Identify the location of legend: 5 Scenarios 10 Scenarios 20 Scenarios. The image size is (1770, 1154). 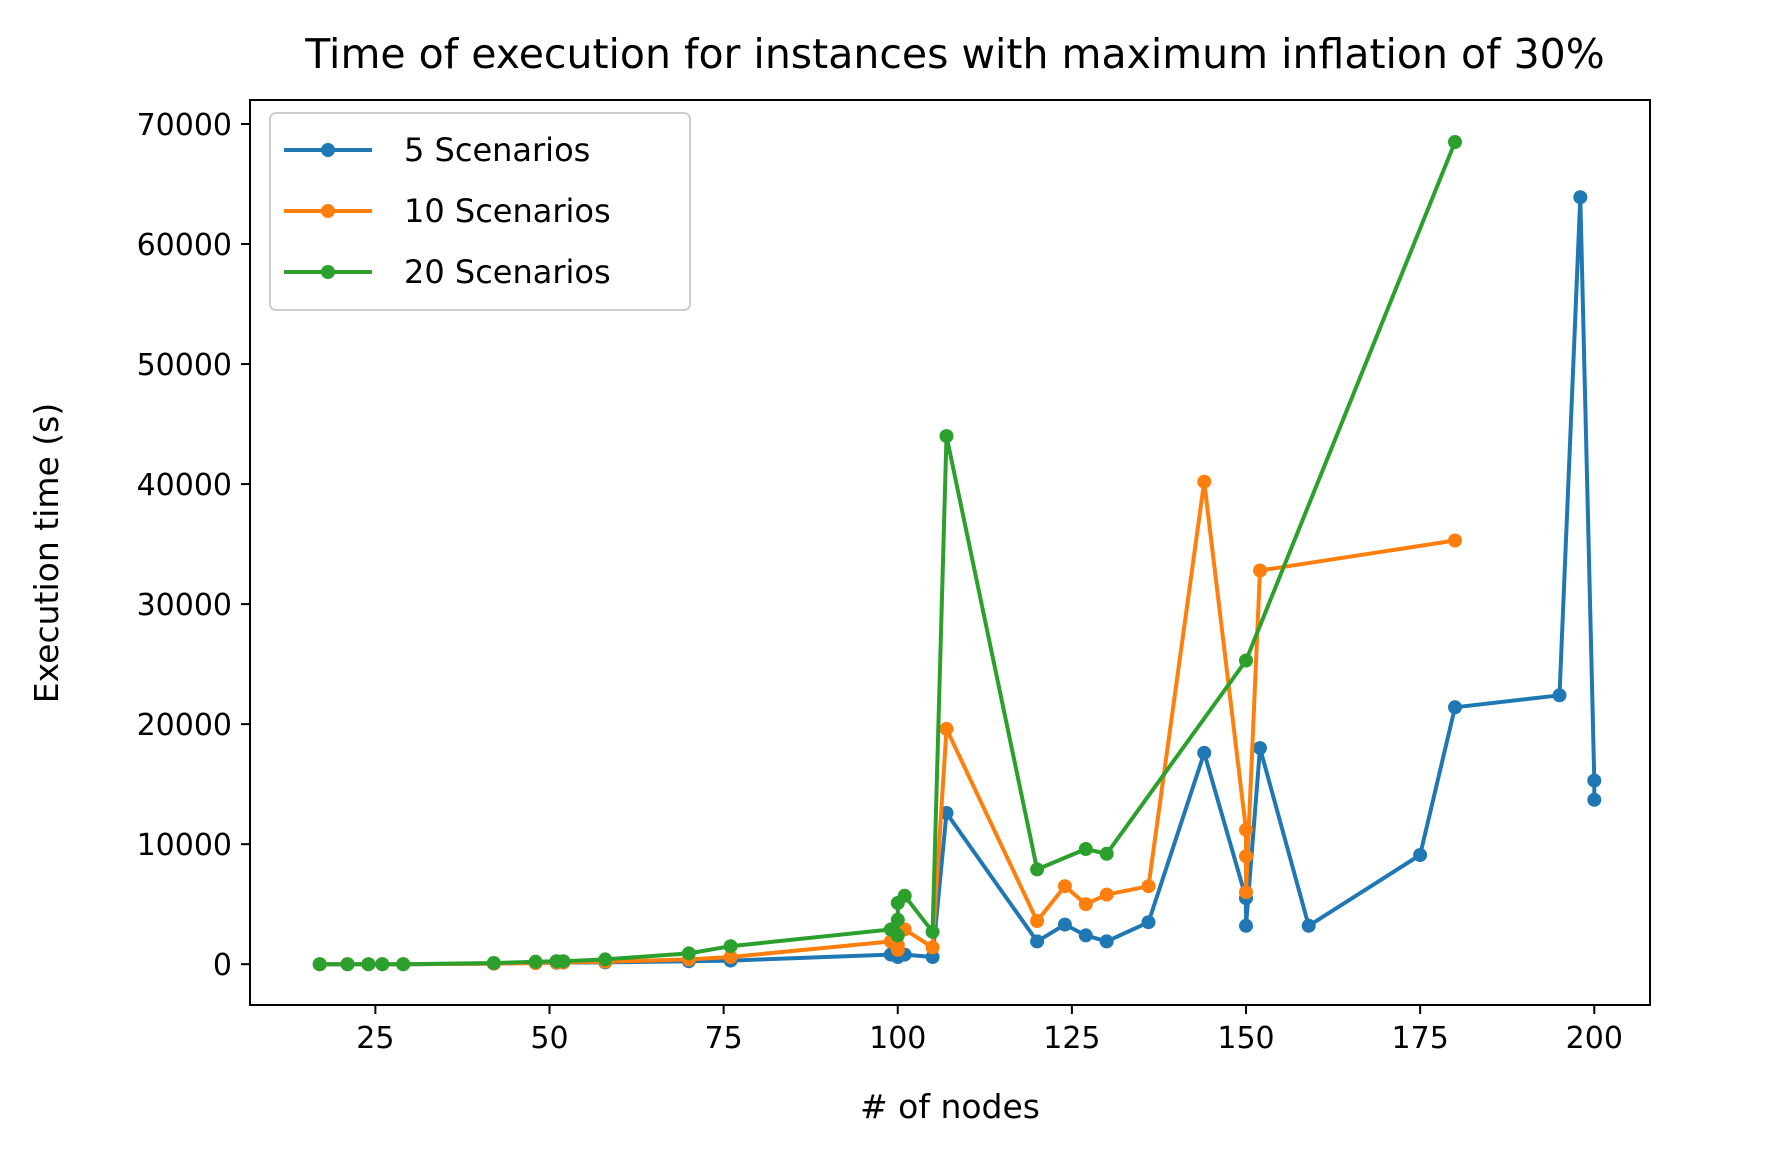
(480, 211).